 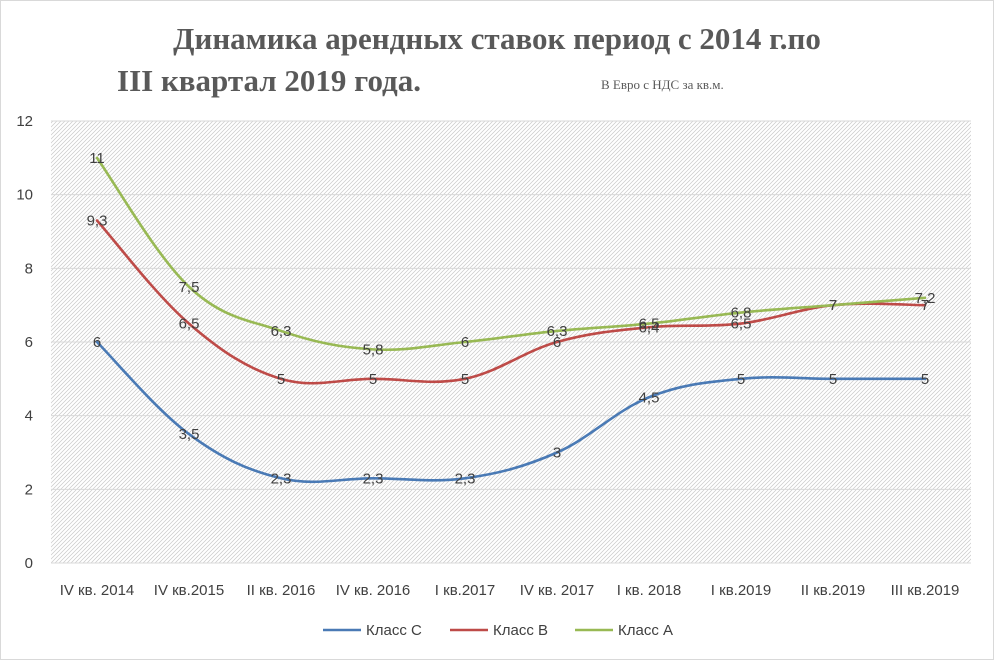 I want to click on data-label: 6,4, so click(x=649, y=327).